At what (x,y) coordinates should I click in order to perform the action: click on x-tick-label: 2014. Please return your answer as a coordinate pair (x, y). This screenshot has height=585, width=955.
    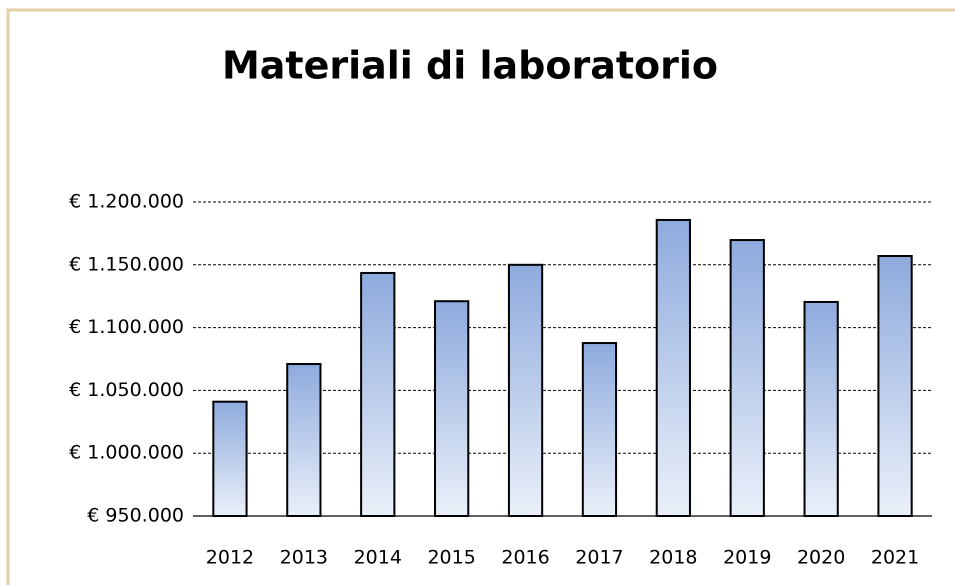
    Looking at the image, I should click on (378, 558).